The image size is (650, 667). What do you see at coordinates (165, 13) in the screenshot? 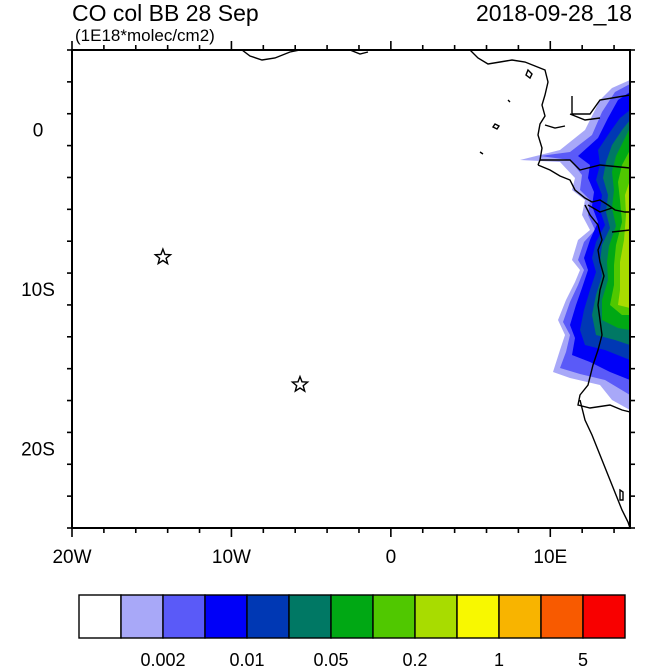
I see `map-title: CO col BB 28 Sep` at bounding box center [165, 13].